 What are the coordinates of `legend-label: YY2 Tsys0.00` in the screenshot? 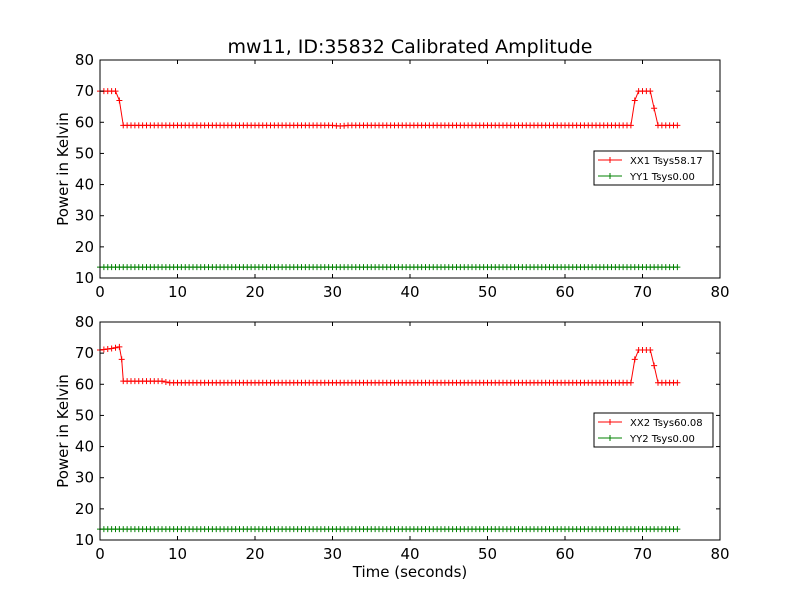 It's located at (662, 439).